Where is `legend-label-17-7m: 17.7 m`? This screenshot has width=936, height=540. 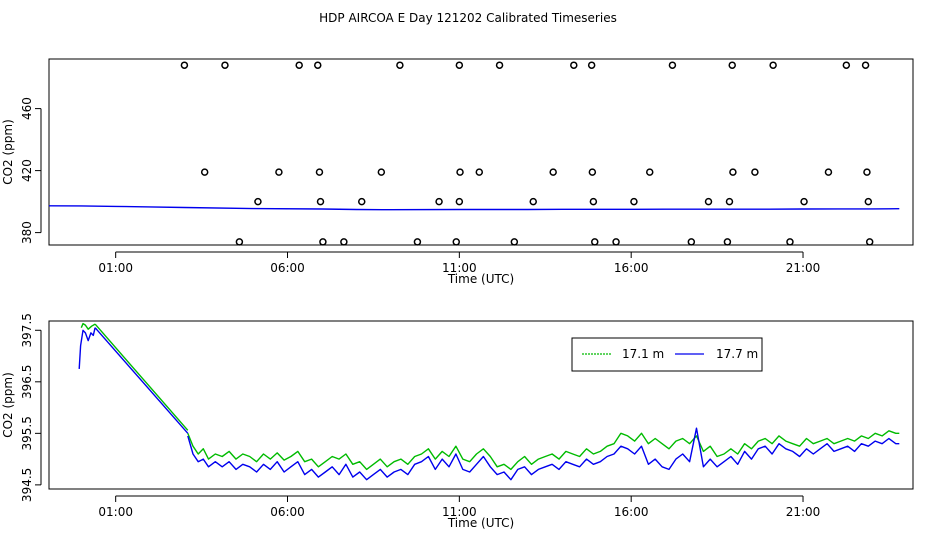
legend-label-17-7m: 17.7 m is located at coordinates (737, 354).